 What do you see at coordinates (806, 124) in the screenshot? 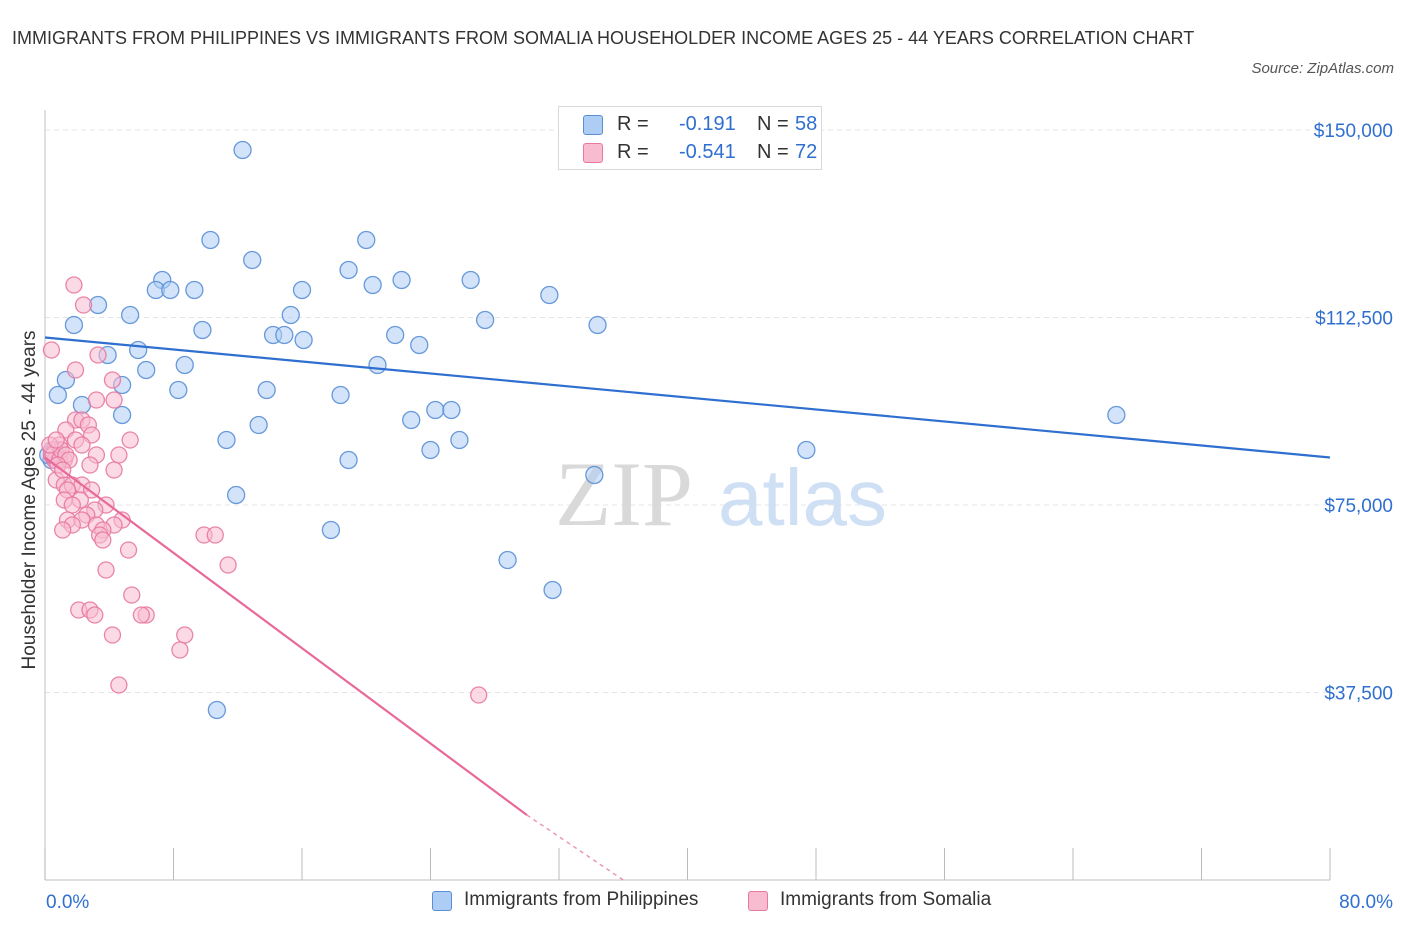
I see `legend-n-value: 58` at bounding box center [806, 124].